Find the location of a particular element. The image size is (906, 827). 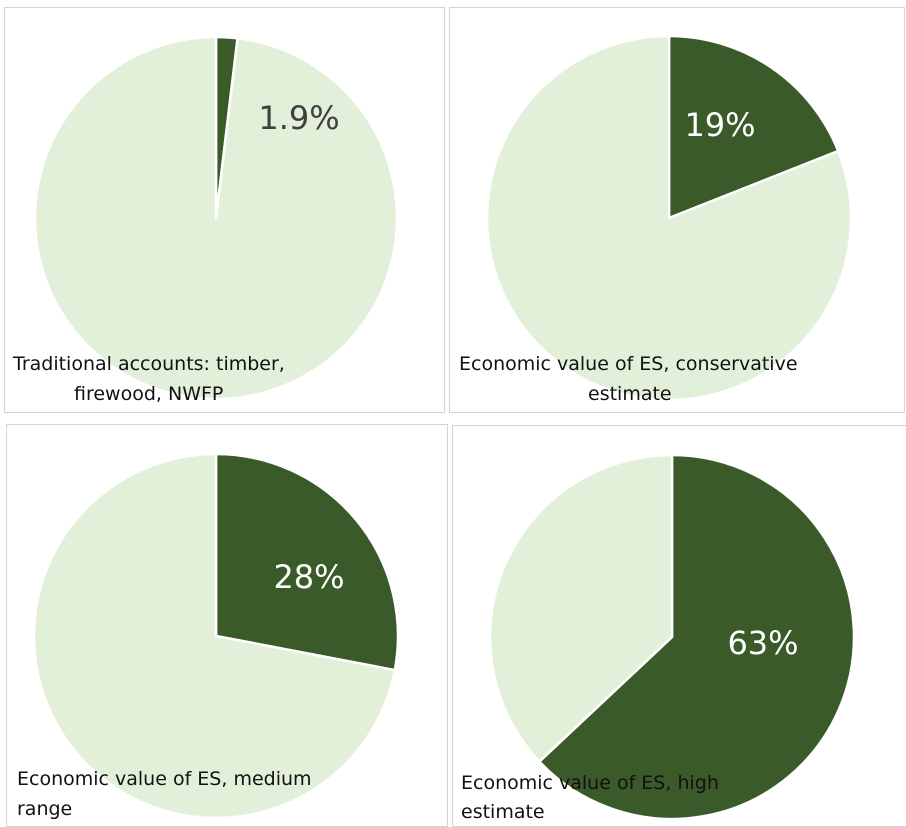

caption-line-2-traditional: firewood, NWFP is located at coordinates (148, 394).